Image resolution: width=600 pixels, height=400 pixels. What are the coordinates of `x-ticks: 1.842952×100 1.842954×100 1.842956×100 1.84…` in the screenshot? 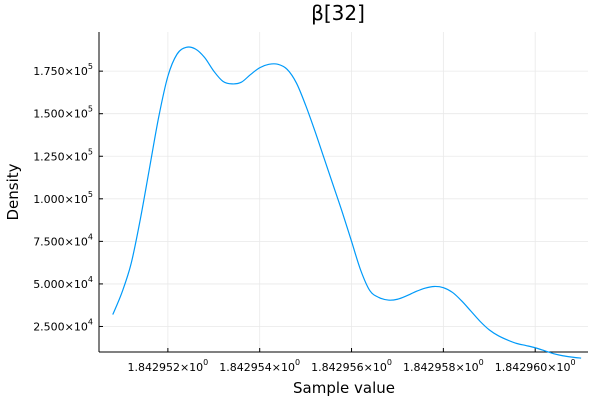 It's located at (351, 361).